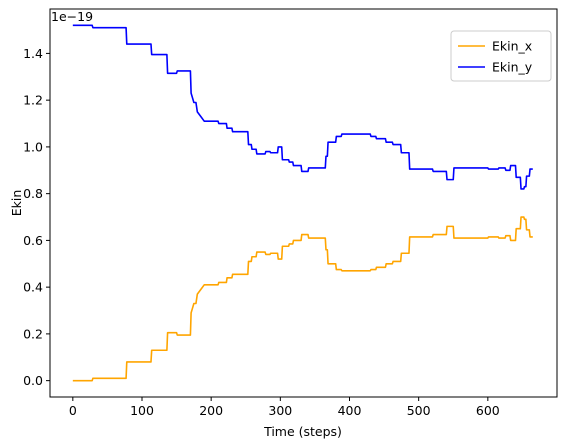 The image size is (567, 448). I want to click on y-axis-offset-text: 1e−19, so click(72, 16).